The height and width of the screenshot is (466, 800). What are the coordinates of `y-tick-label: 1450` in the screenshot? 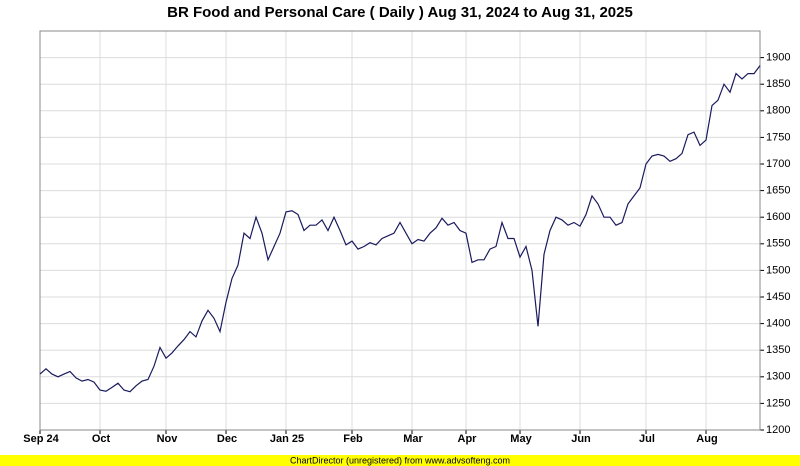 It's located at (778, 297).